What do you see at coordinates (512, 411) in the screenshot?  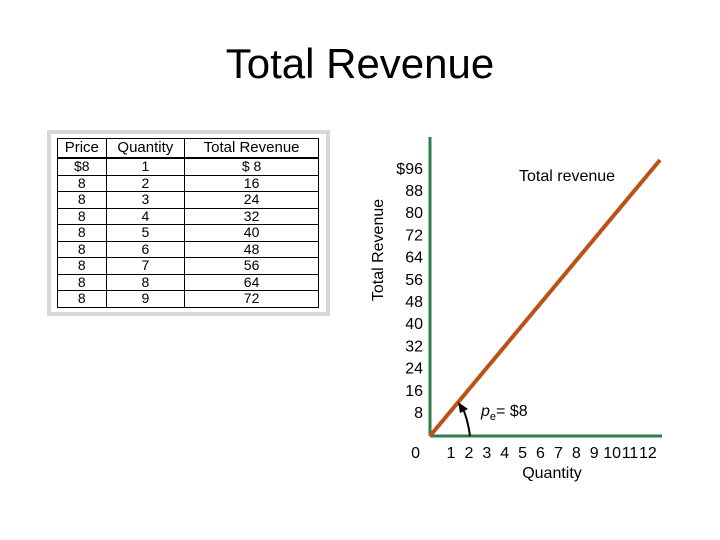 I see `annotation-price-value: = $8` at bounding box center [512, 411].